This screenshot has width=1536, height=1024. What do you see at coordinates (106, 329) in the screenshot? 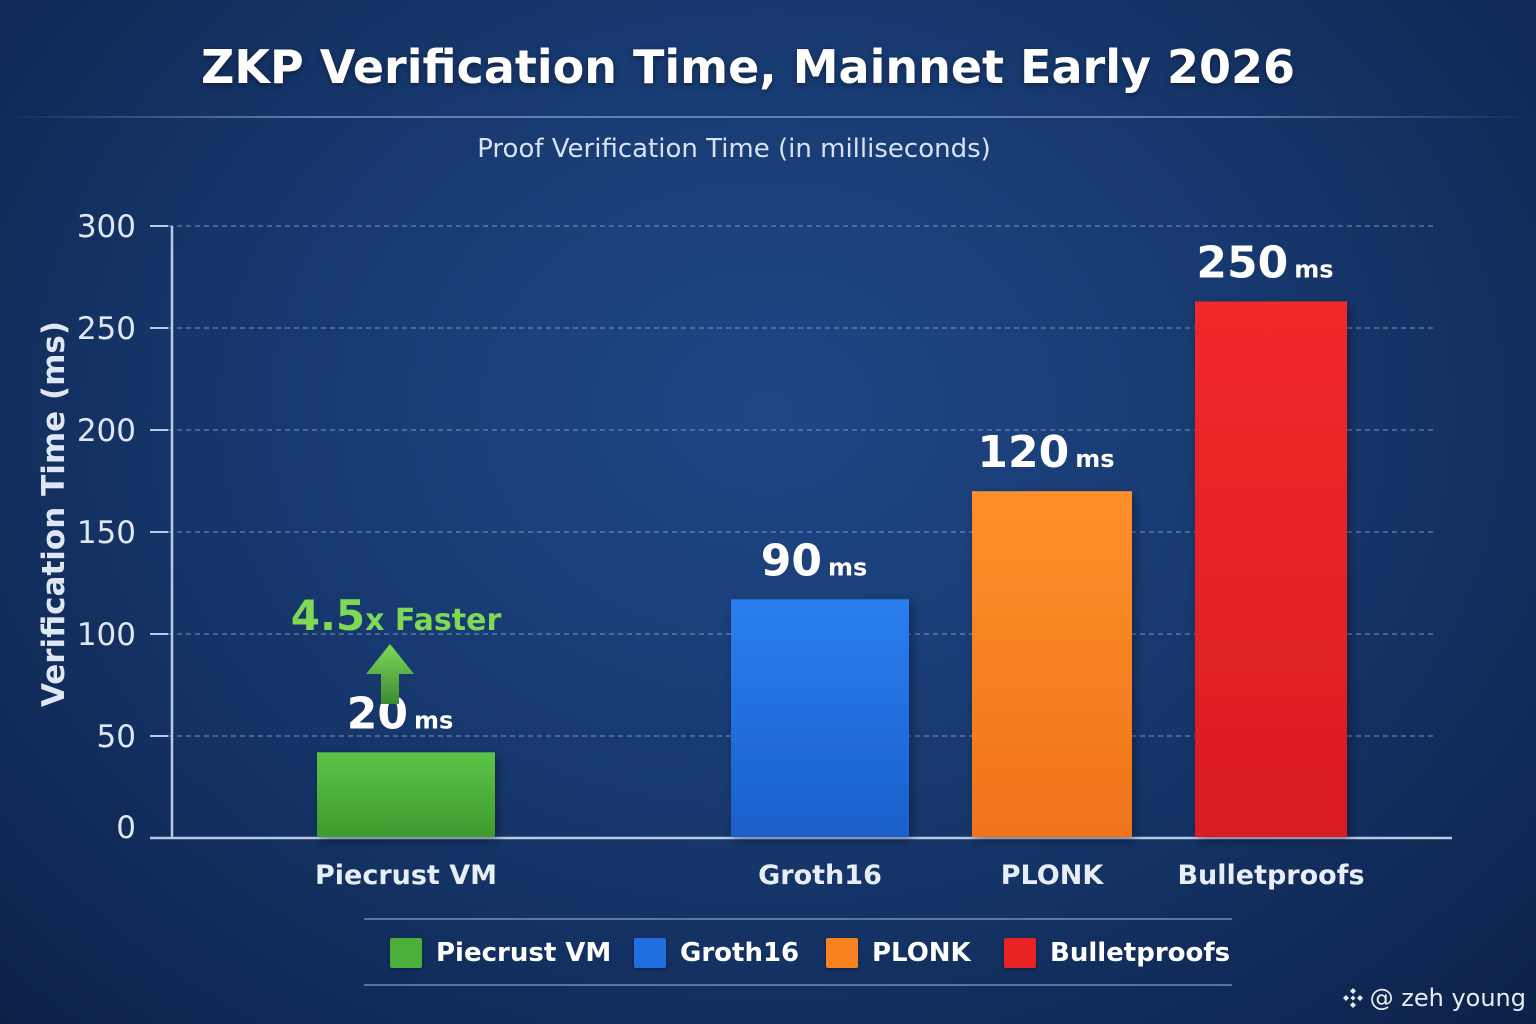
I see `y-tick-label: 250` at bounding box center [106, 329].